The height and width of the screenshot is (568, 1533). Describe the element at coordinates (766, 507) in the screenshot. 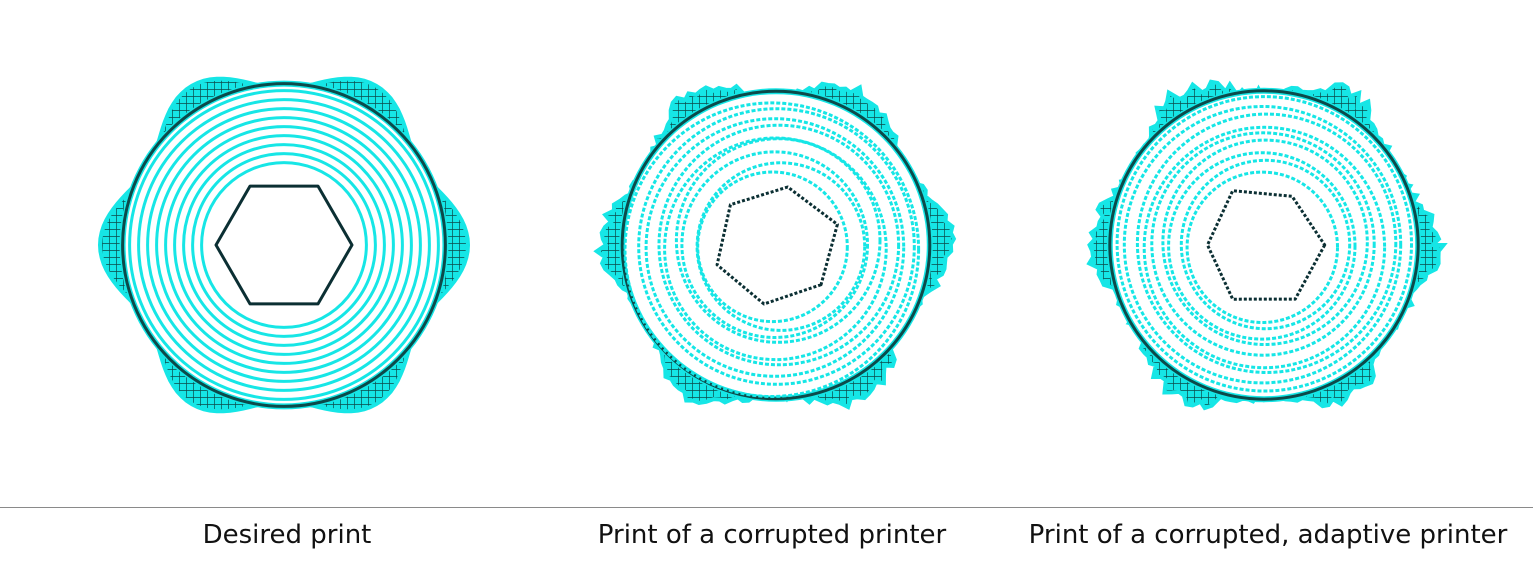

I see `caption-divider` at that location.